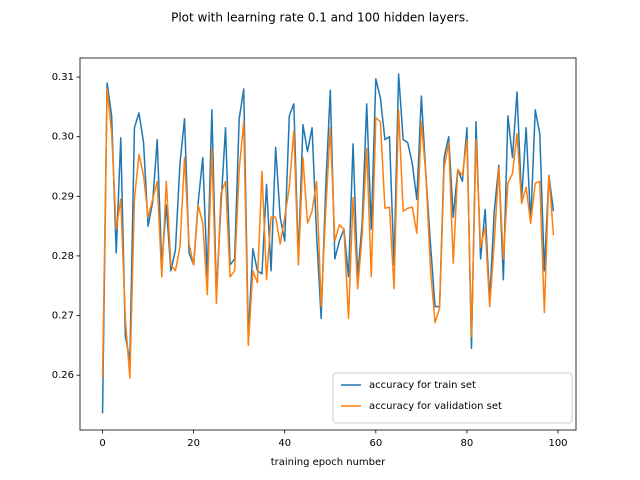 Image resolution: width=640 pixels, height=480 pixels. I want to click on x-tick-label: 80, so click(467, 443).